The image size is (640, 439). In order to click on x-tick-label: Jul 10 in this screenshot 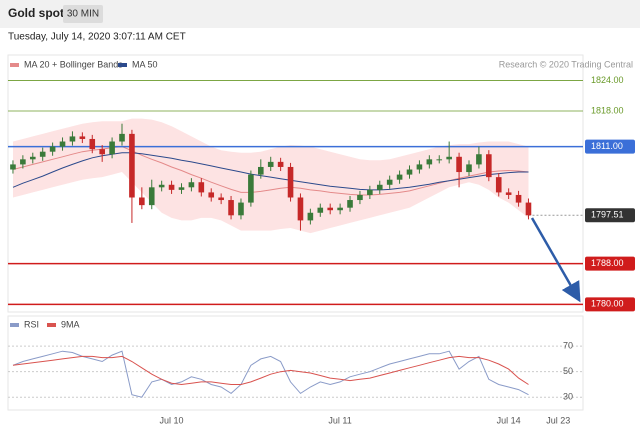, I will do `click(172, 420)`.